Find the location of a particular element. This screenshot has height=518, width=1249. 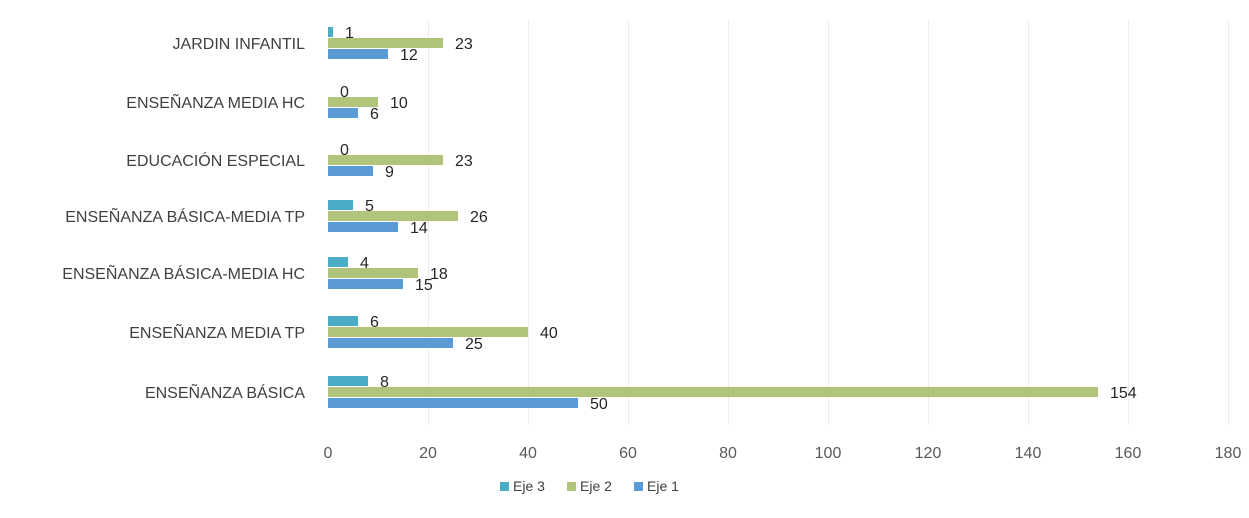

x-tick-label: 0 is located at coordinates (328, 453).